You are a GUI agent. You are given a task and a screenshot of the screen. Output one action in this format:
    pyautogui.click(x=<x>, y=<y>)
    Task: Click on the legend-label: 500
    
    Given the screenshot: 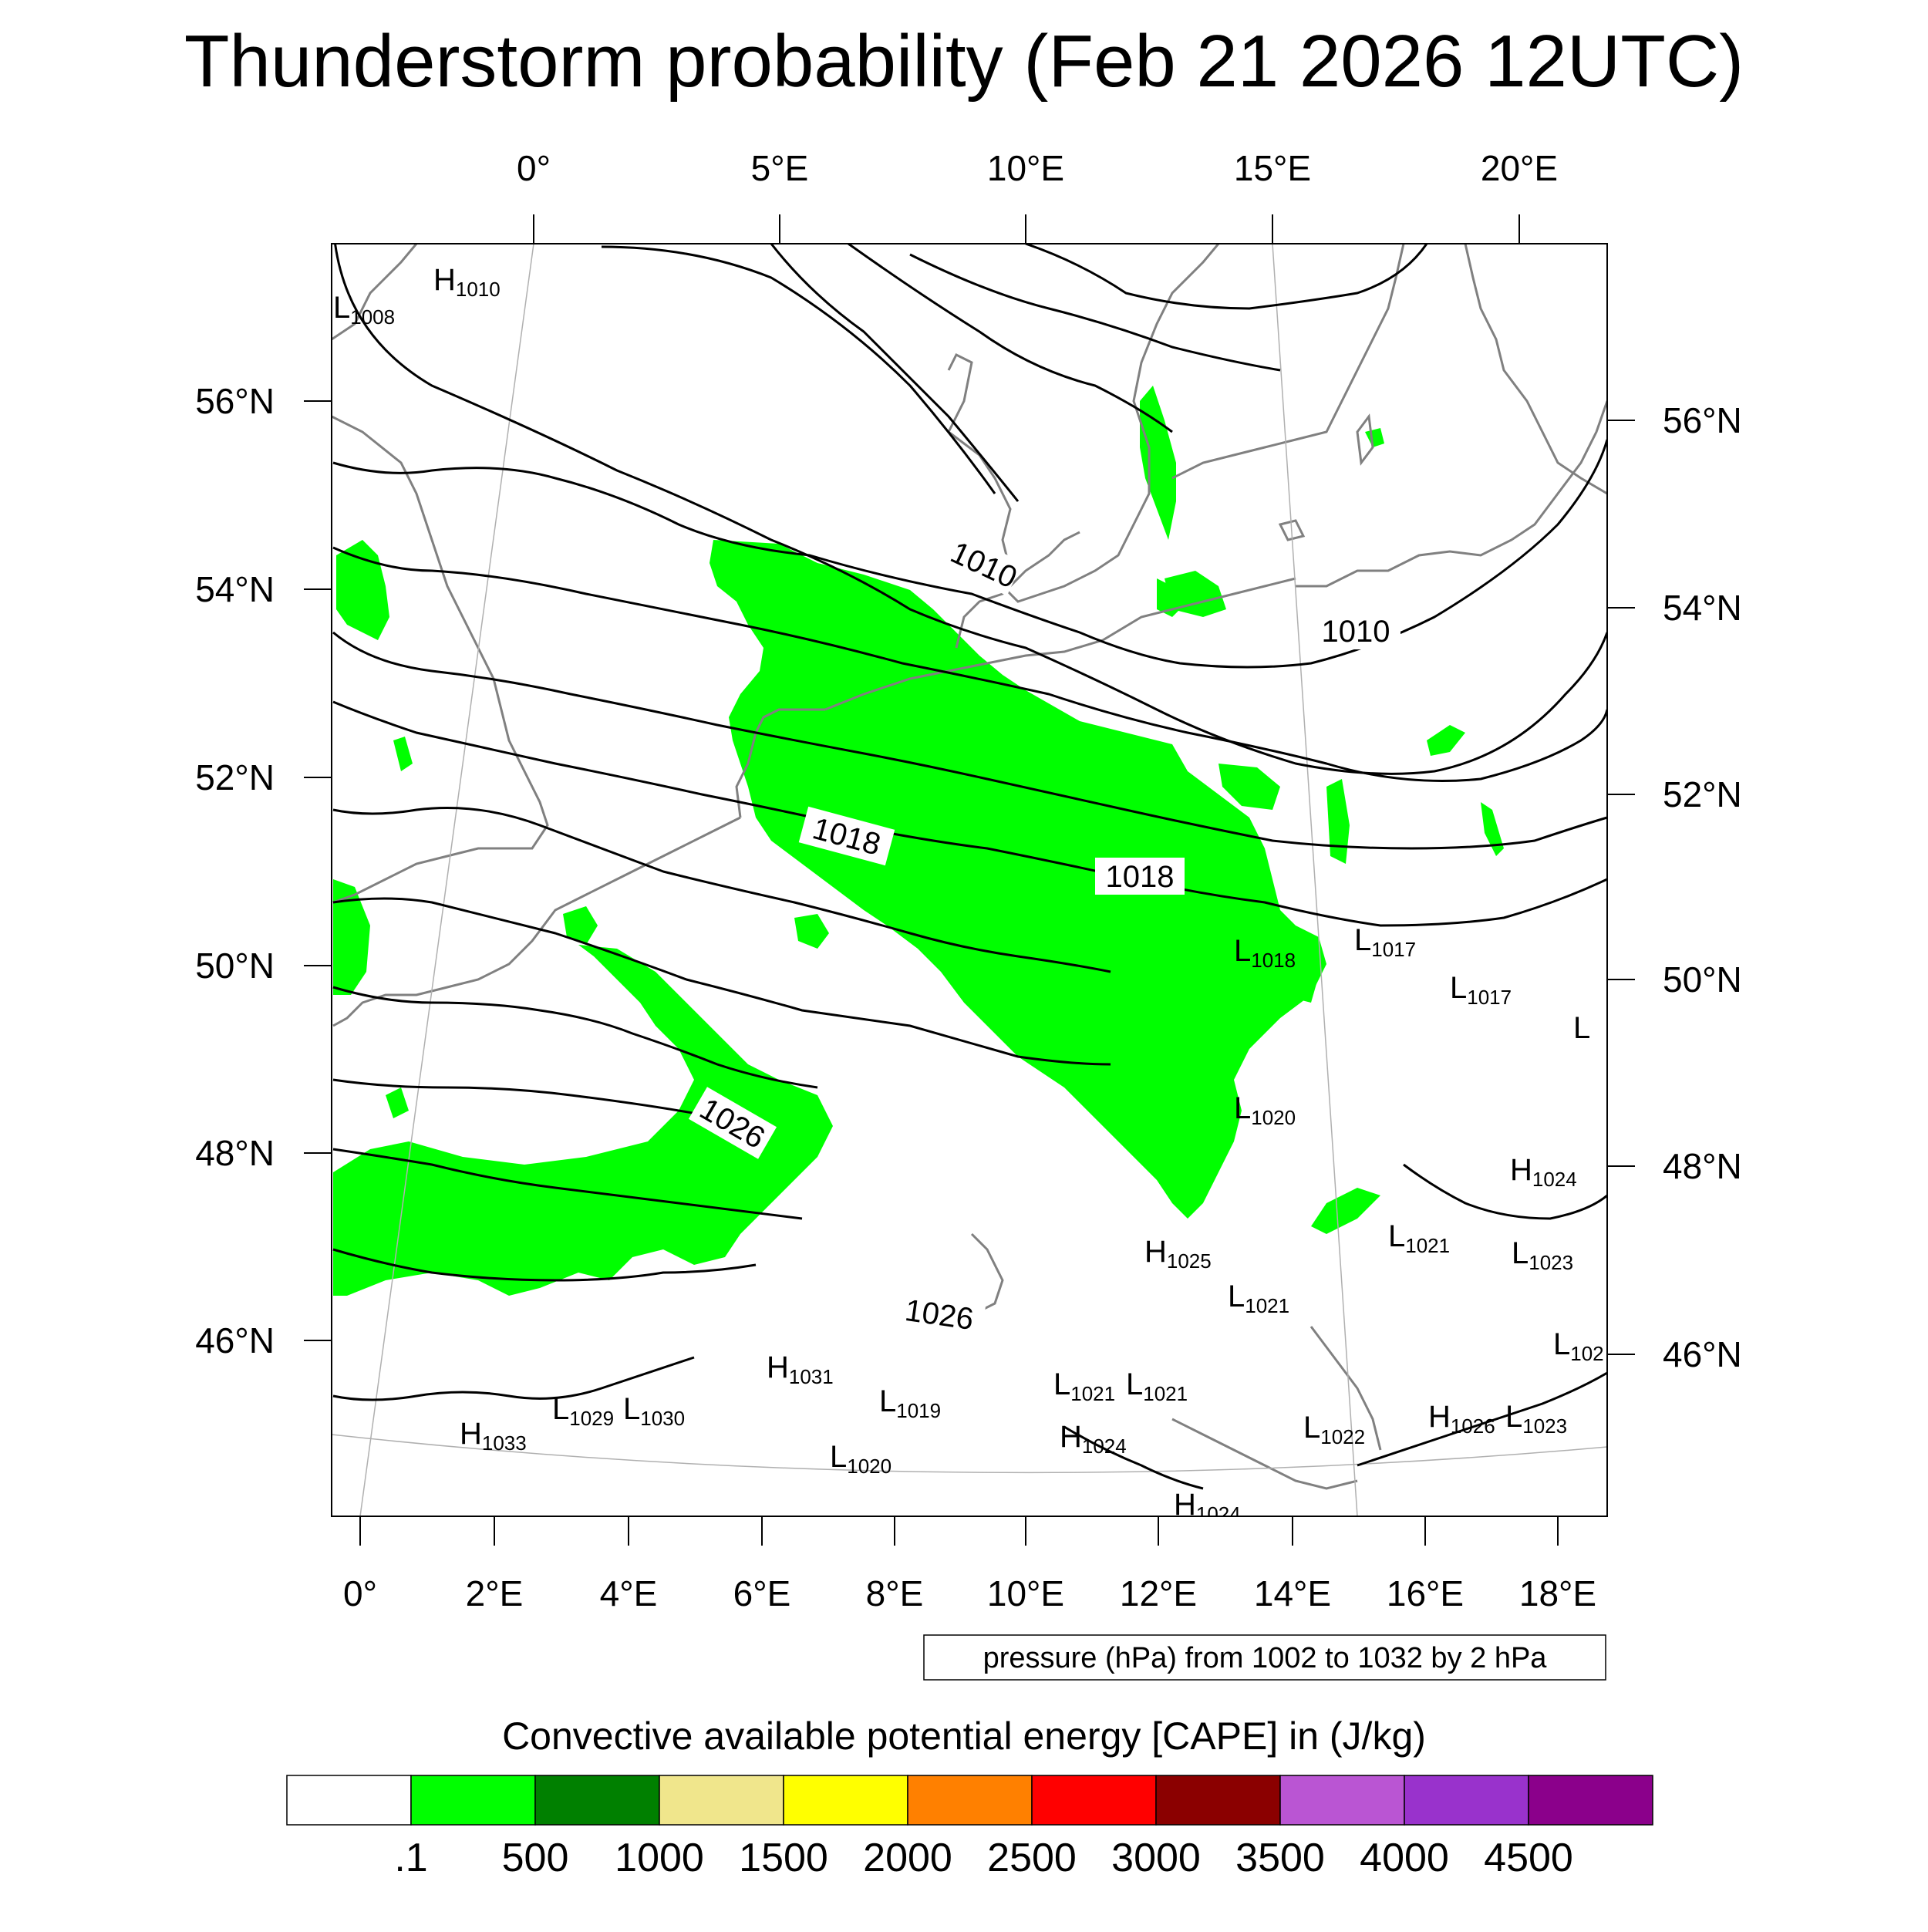 What is the action you would take?
    pyautogui.click(x=535, y=1858)
    